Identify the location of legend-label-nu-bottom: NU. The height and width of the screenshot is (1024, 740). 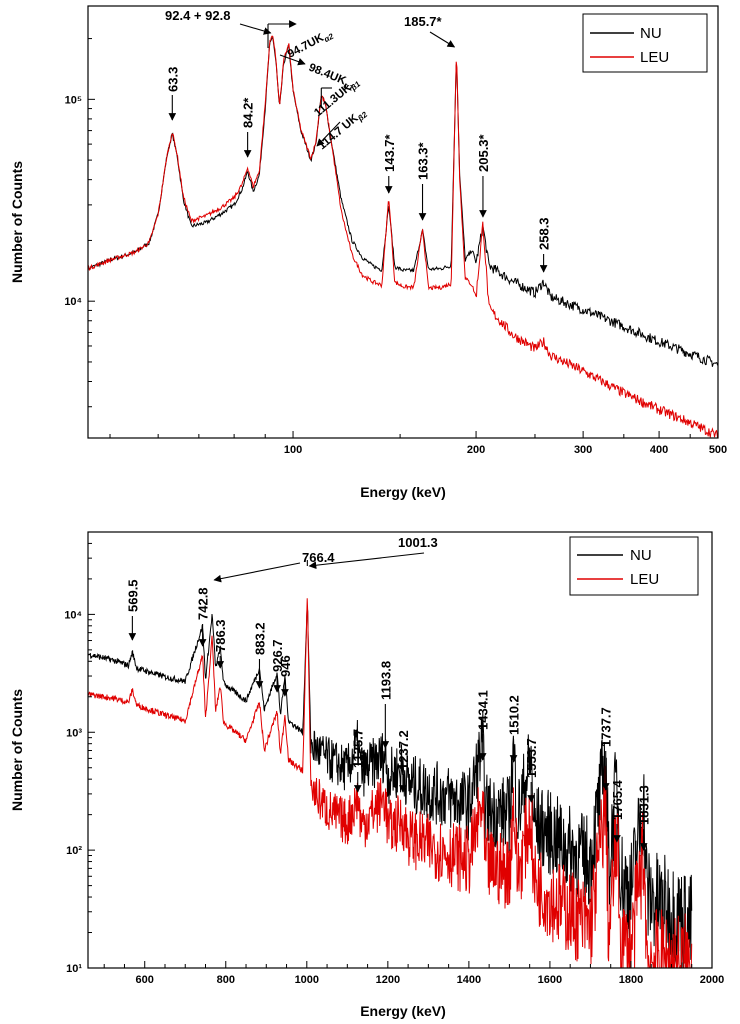
(641, 555).